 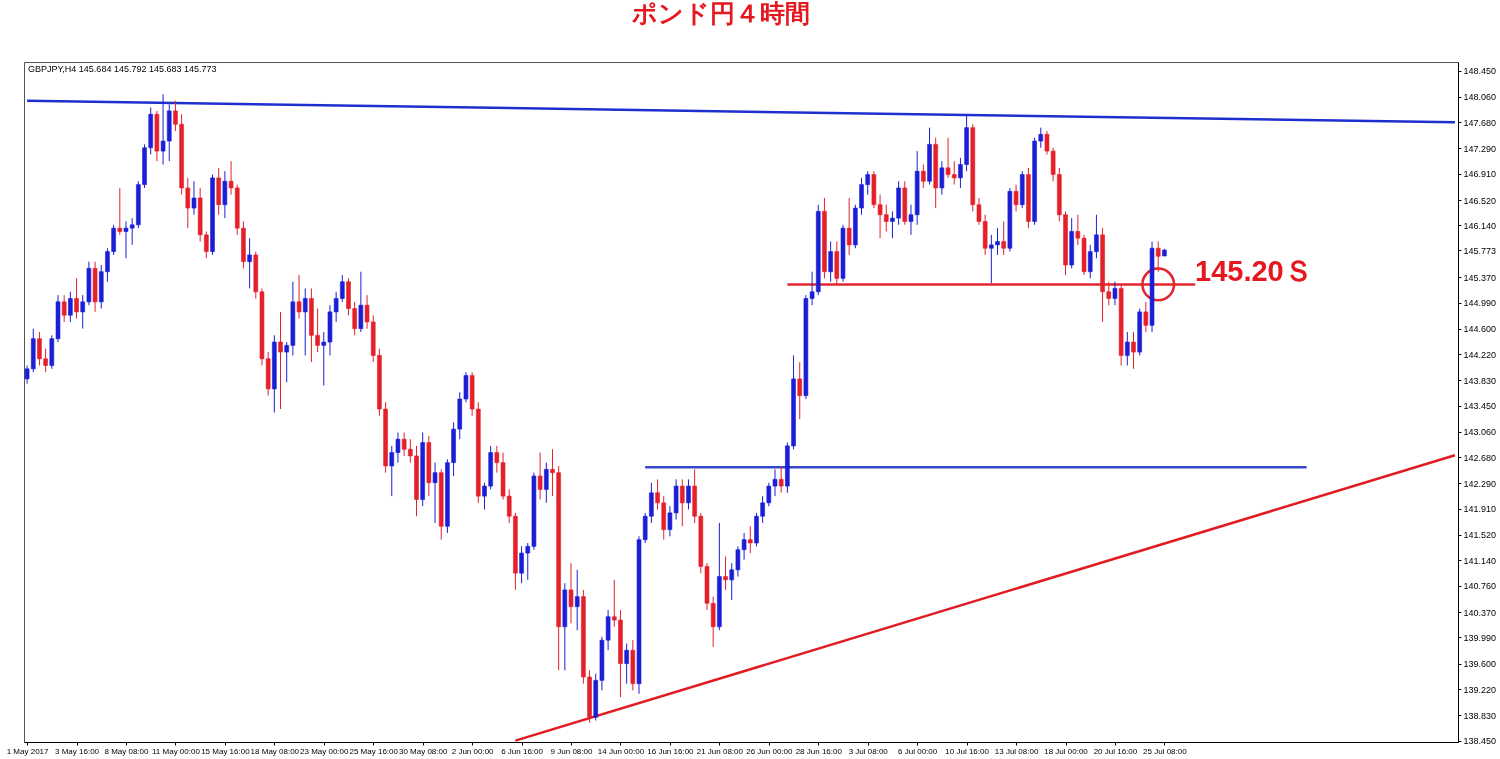 I want to click on y-tick-label: 146.140, so click(x=1480, y=225).